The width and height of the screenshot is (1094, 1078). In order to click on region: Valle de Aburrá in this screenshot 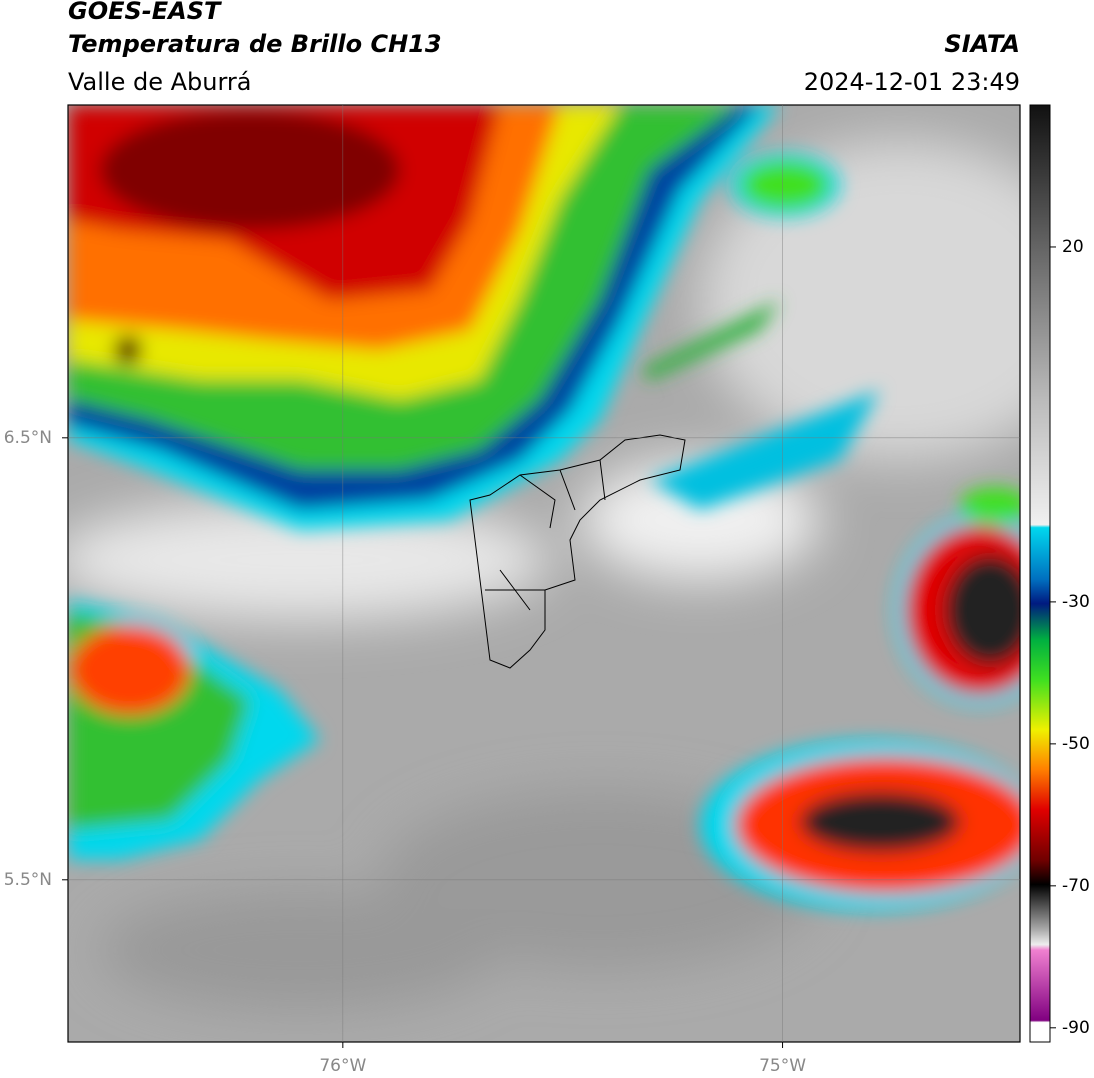, I will do `click(160, 82)`.